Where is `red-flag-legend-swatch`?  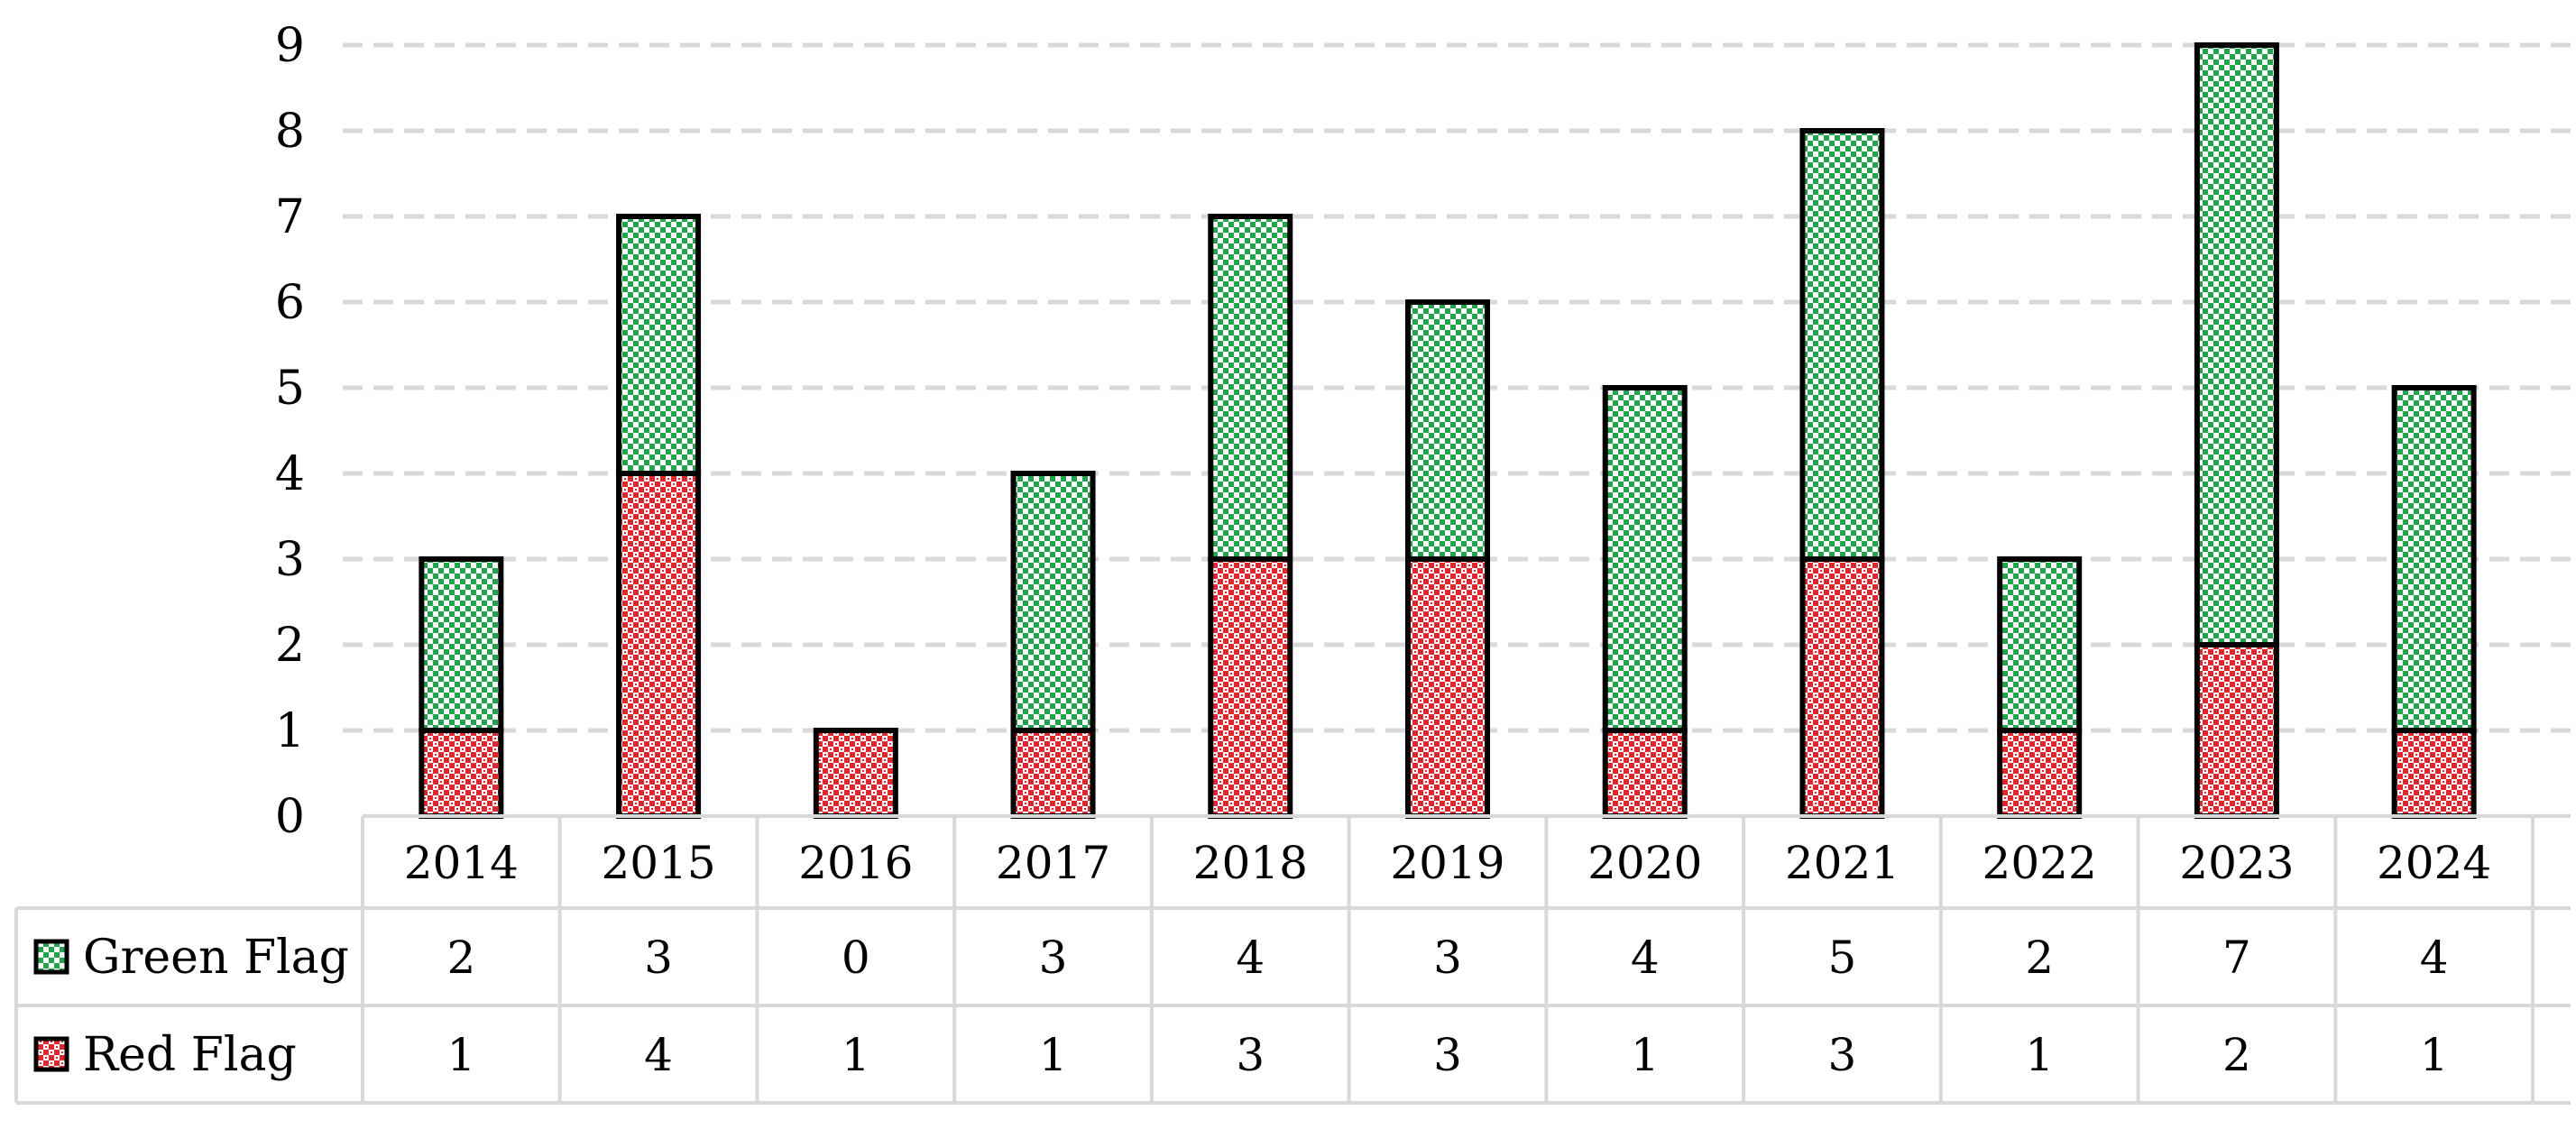 red-flag-legend-swatch is located at coordinates (51, 1054).